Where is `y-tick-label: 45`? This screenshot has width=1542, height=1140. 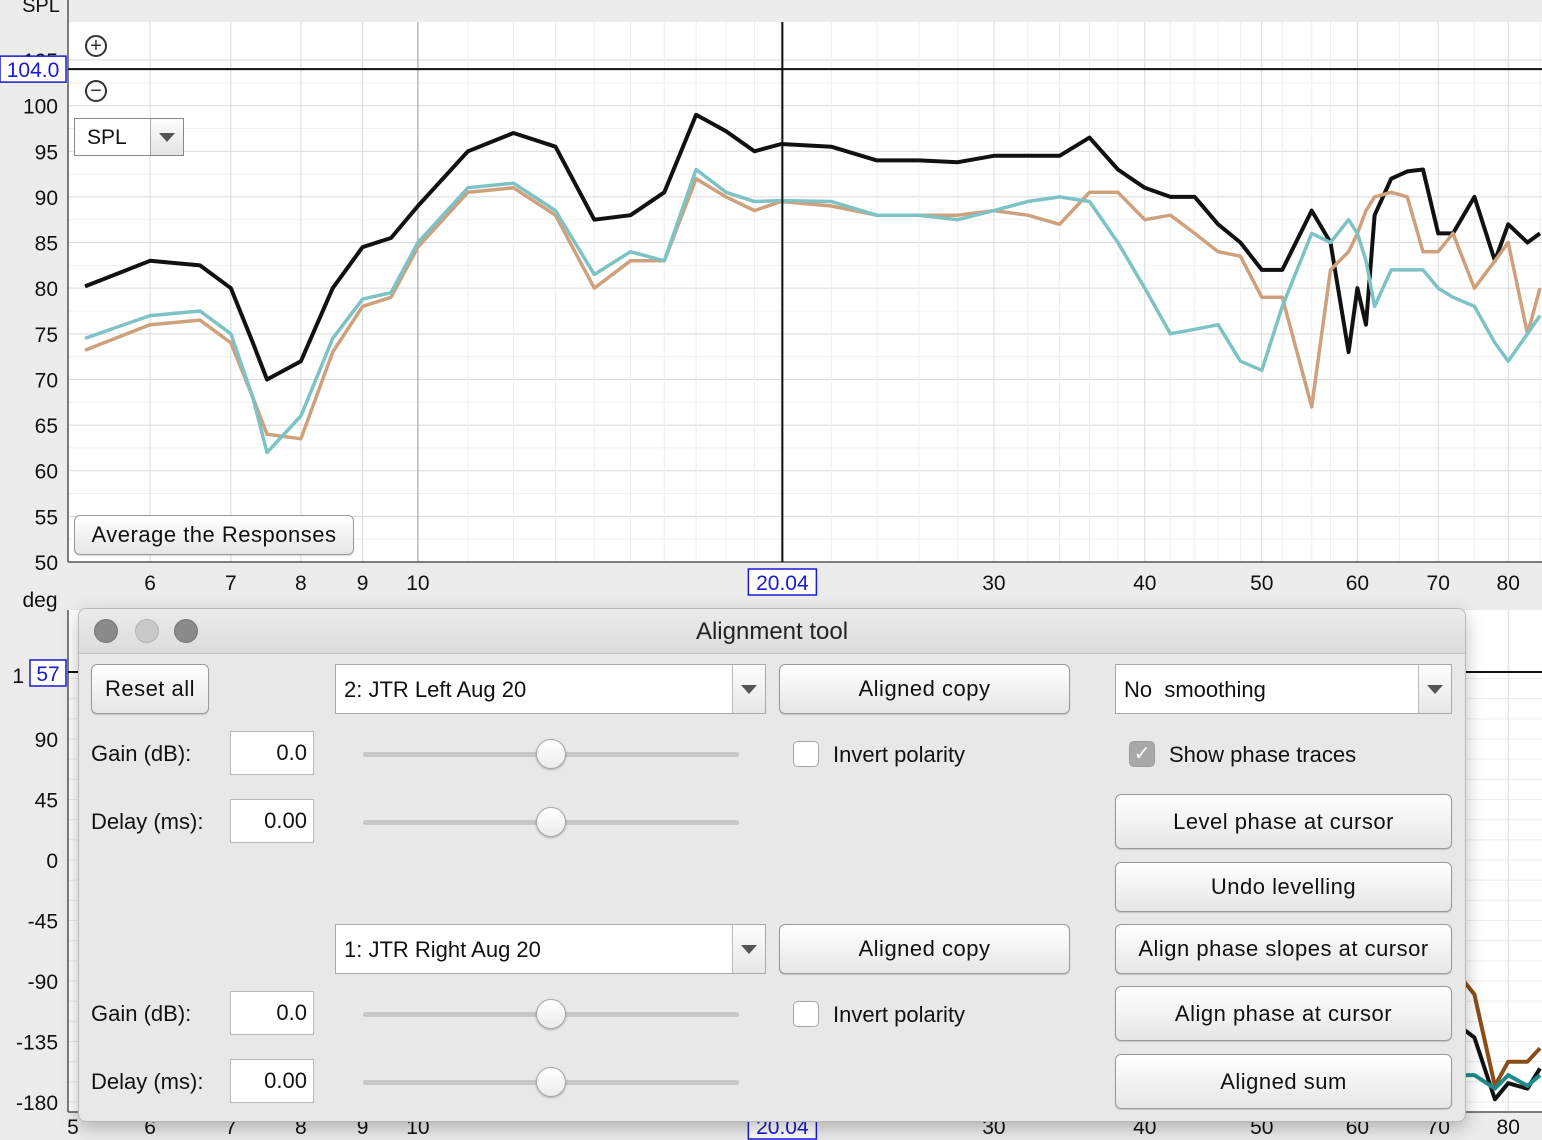
y-tick-label: 45 is located at coordinates (46, 801).